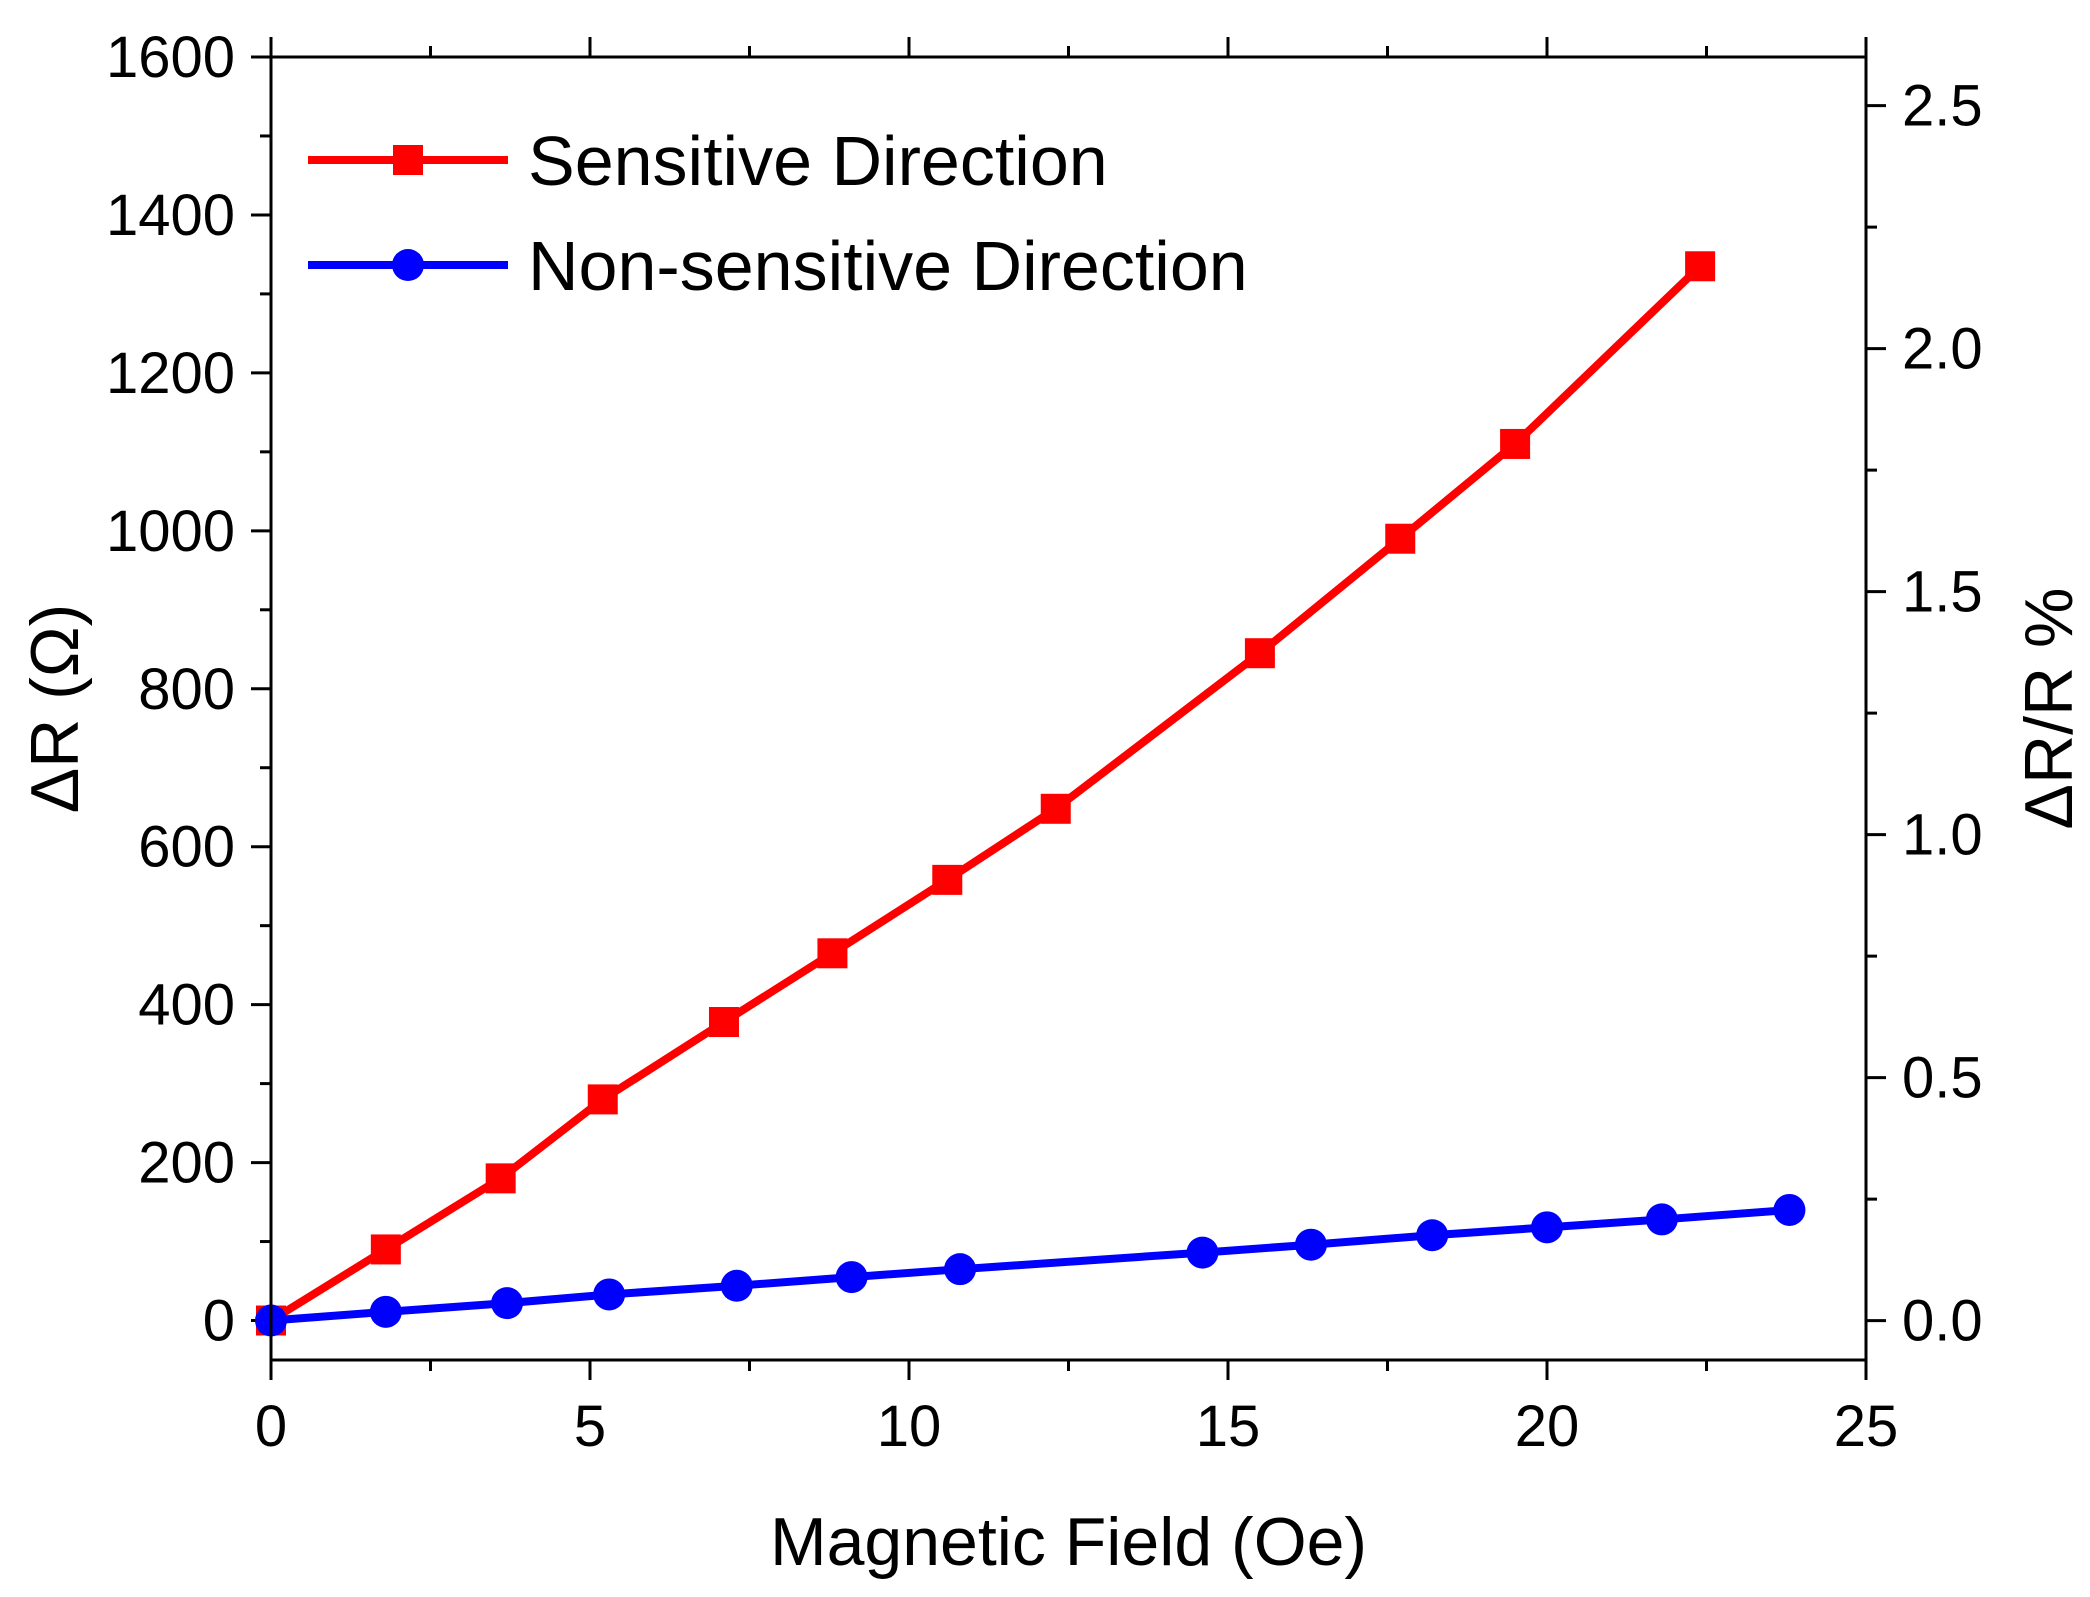 This screenshot has height=1597, width=2090. What do you see at coordinates (1228, 1426) in the screenshot?
I see `x-tick-label: 15` at bounding box center [1228, 1426].